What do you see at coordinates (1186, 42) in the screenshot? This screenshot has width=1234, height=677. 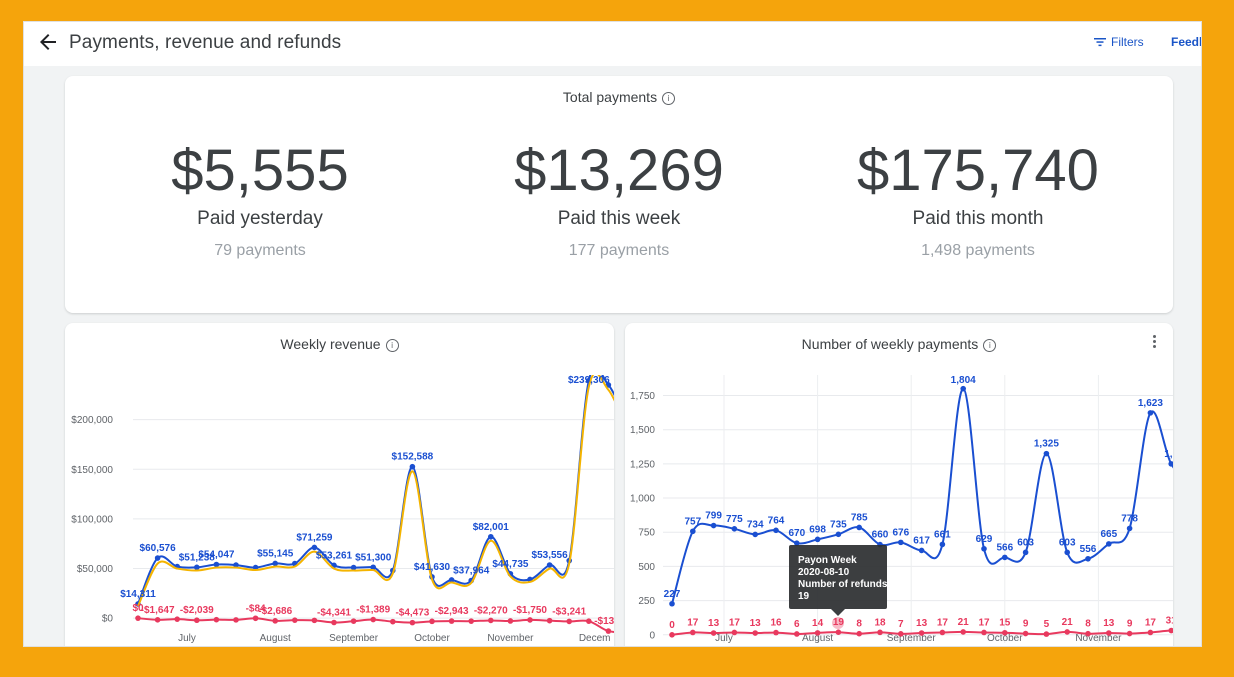 I see `feedback-button: Feedb` at bounding box center [1186, 42].